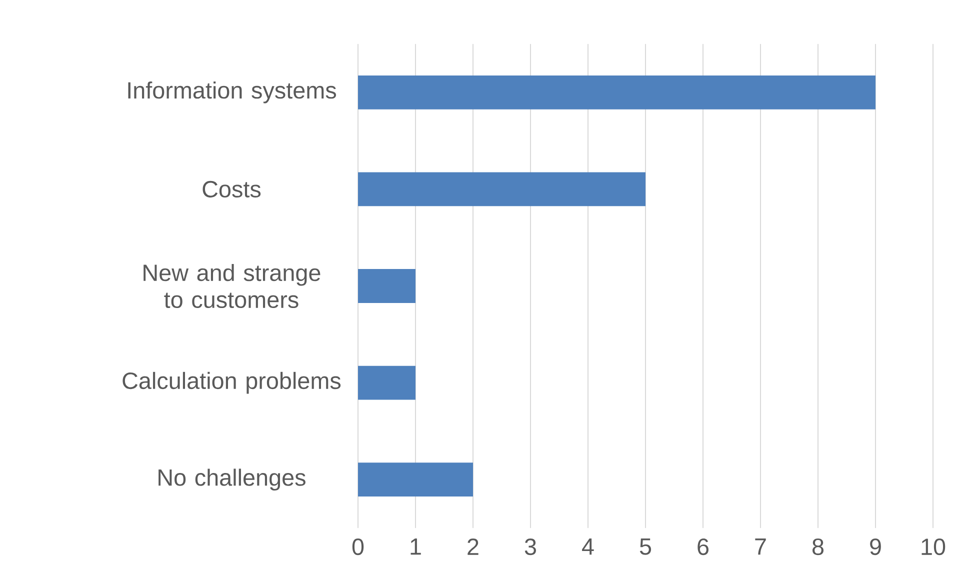 This screenshot has width=956, height=581. Describe the element at coordinates (232, 286) in the screenshot. I see `y-tick-label: New and strange to customers` at that location.